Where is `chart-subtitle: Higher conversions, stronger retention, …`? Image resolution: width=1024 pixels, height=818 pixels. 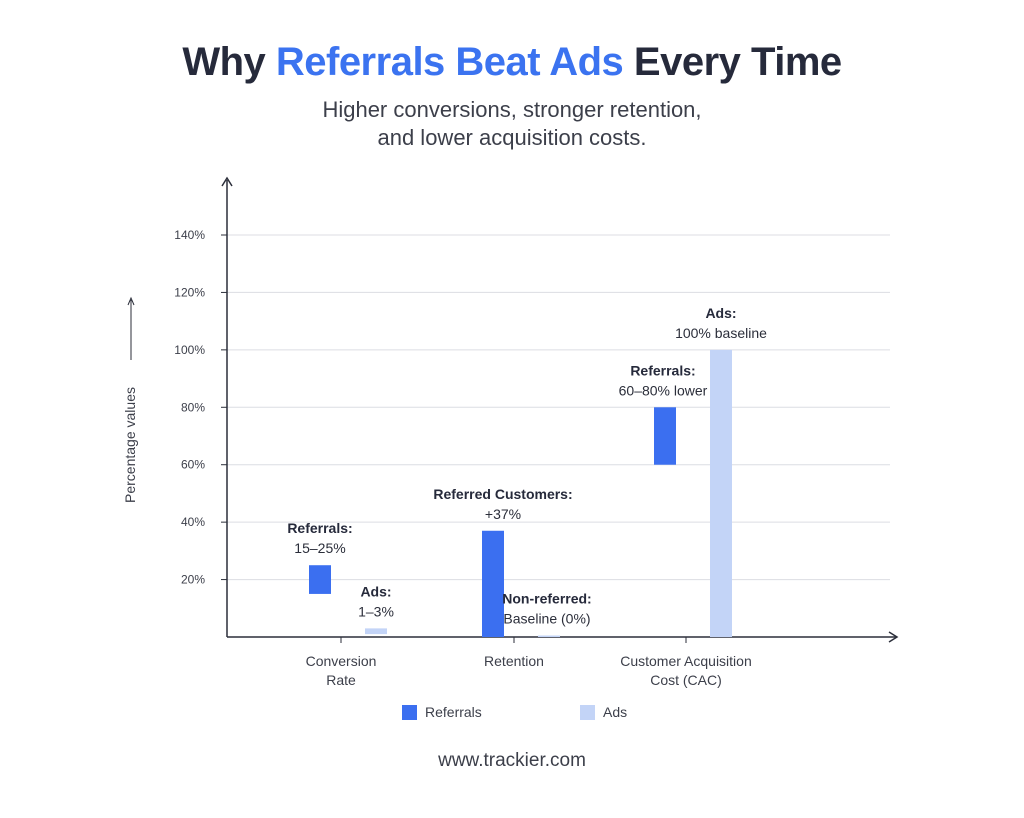 chart-subtitle: Higher conversions, stronger retention, … is located at coordinates (512, 124).